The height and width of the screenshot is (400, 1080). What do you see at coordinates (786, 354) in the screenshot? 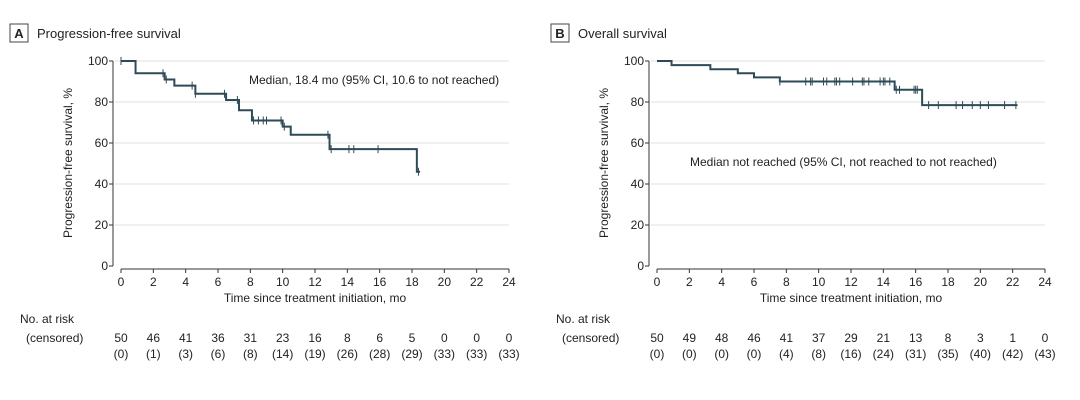
I see `risk-censored-value: (4)` at bounding box center [786, 354].